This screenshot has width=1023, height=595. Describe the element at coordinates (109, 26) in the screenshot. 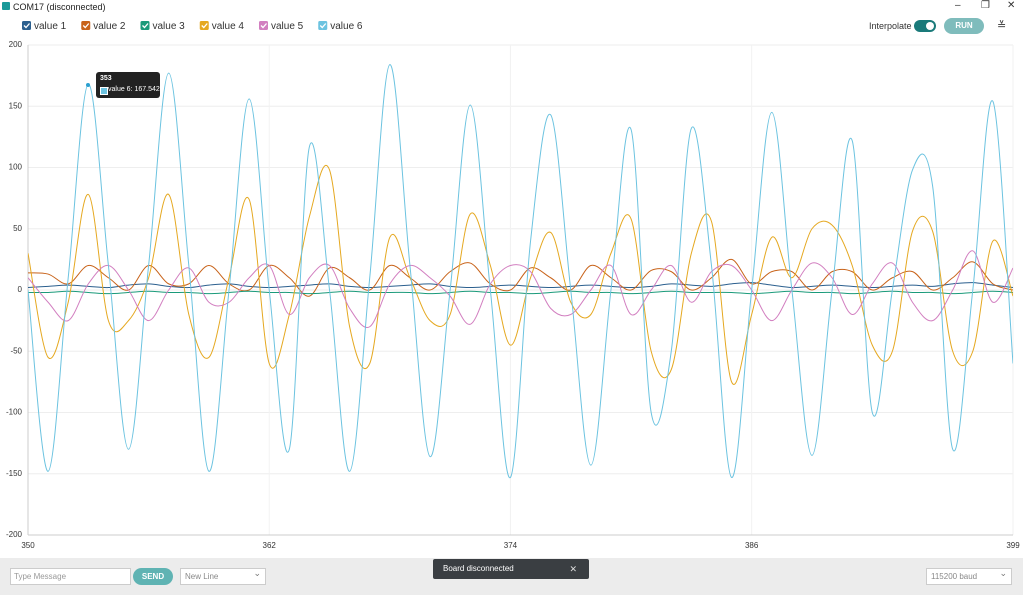

I see `legend-label: value 2` at that location.